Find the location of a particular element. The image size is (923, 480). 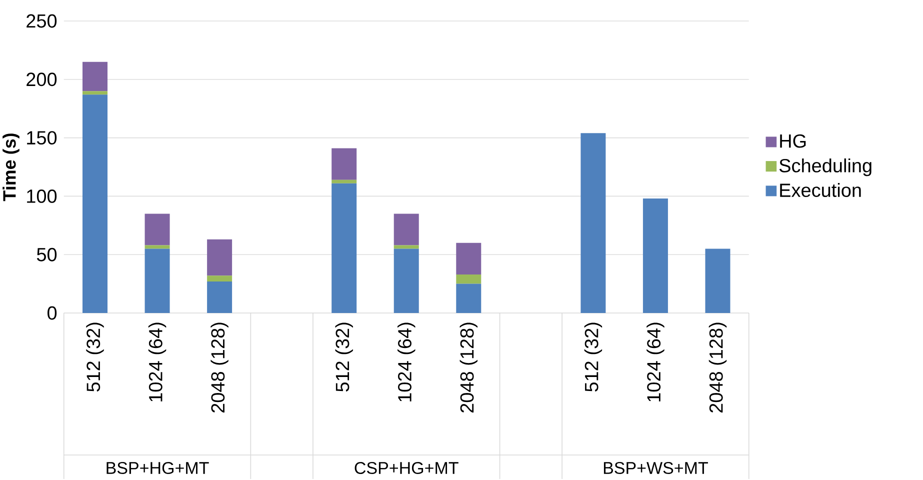

y-tick-label: 200 is located at coordinates (41, 79).